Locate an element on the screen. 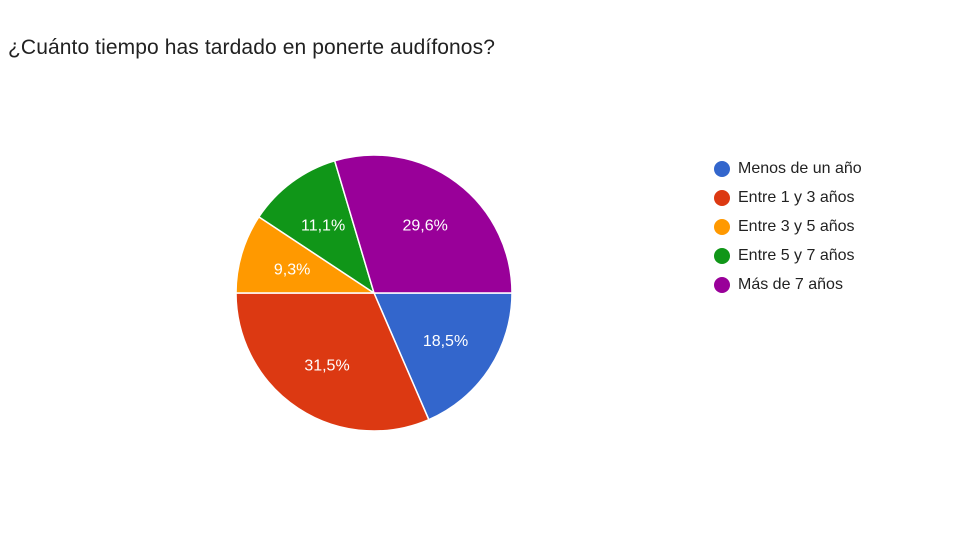  legend-label: Más de 7 años is located at coordinates (790, 284).